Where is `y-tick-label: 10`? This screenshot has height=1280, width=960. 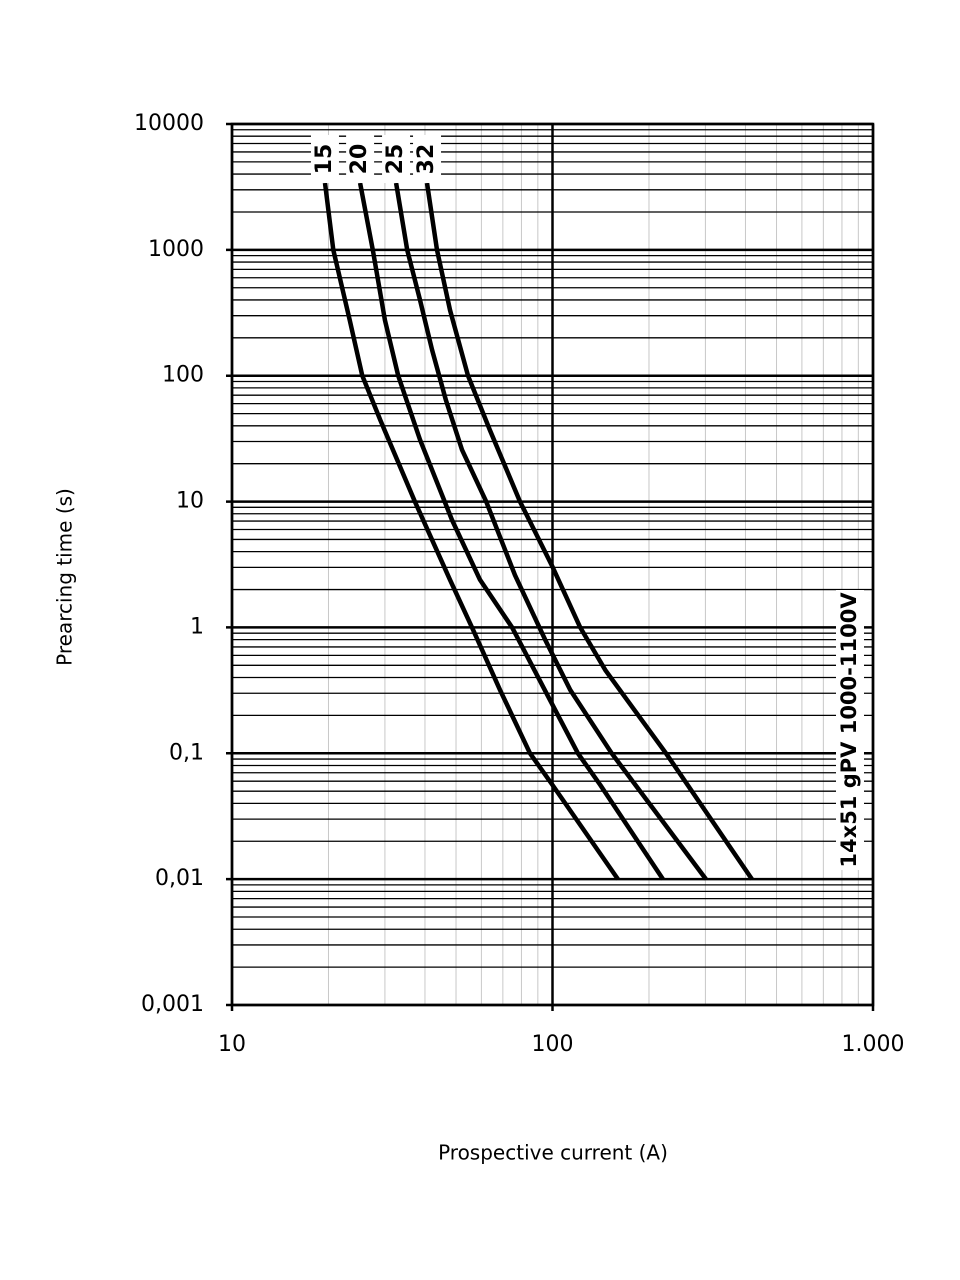
y-tick-label: 10 is located at coordinates (190, 501).